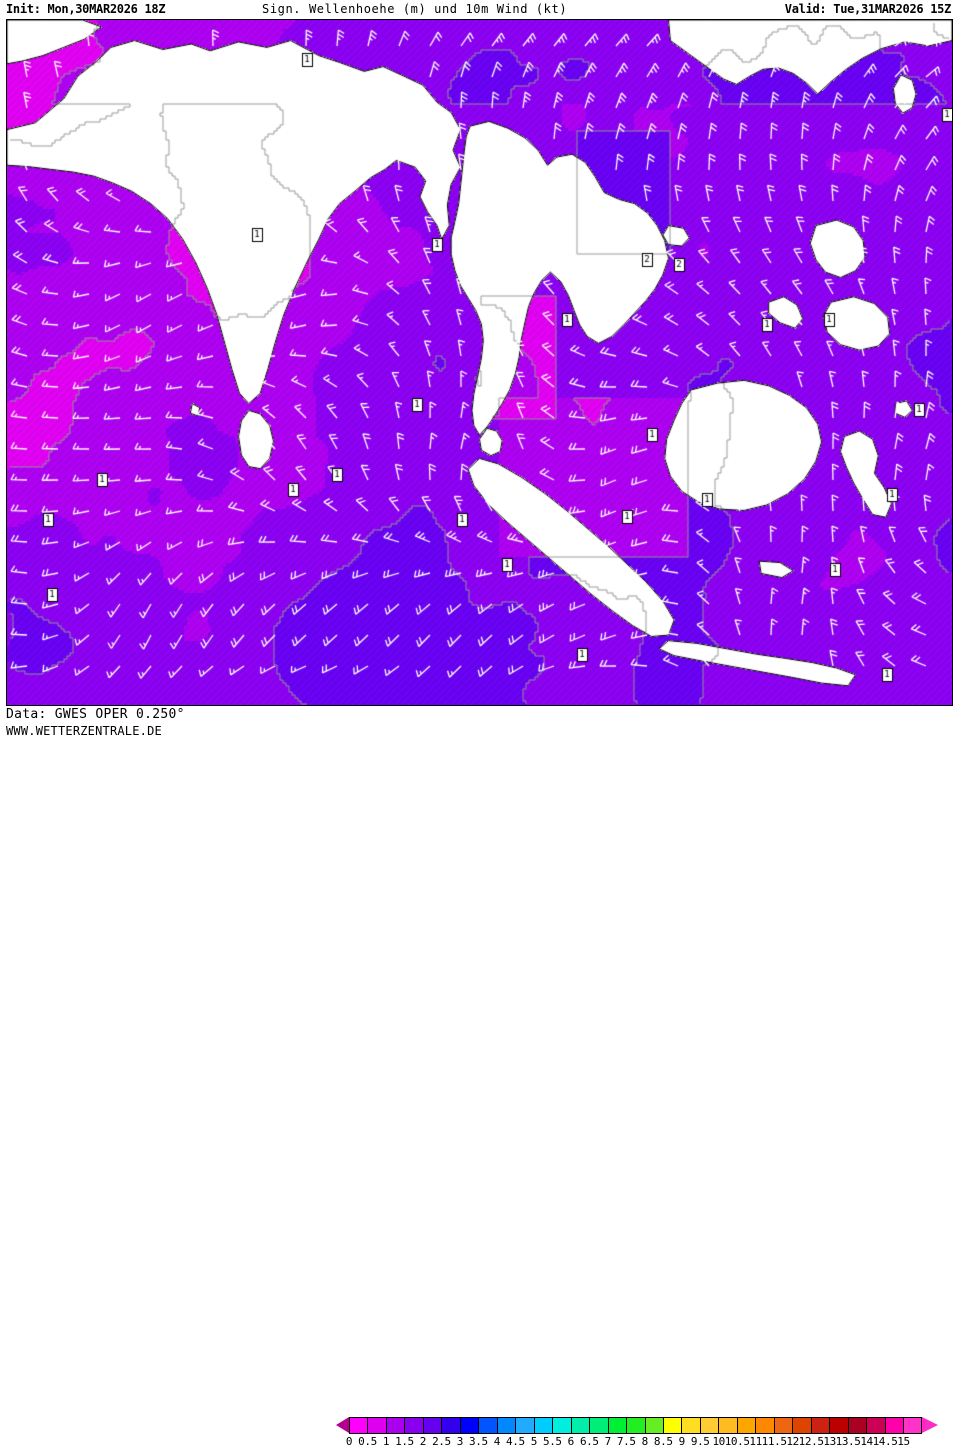 This screenshot has width=959, height=1448. I want to click on colorbar-tick-label: 1, so click(386, 1441).